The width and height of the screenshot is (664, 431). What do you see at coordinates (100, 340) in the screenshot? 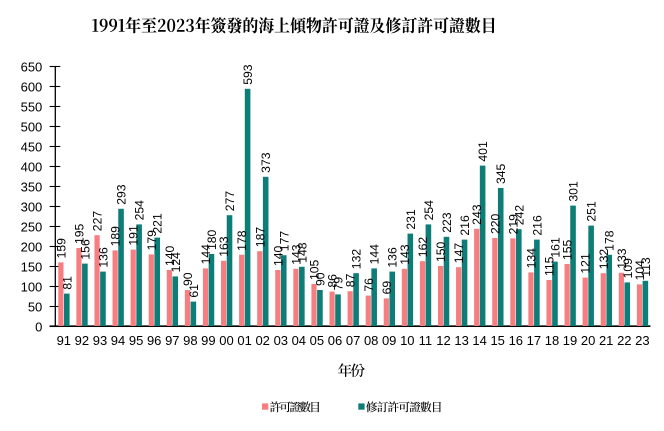
I see `svg-text: 93` at bounding box center [100, 340].